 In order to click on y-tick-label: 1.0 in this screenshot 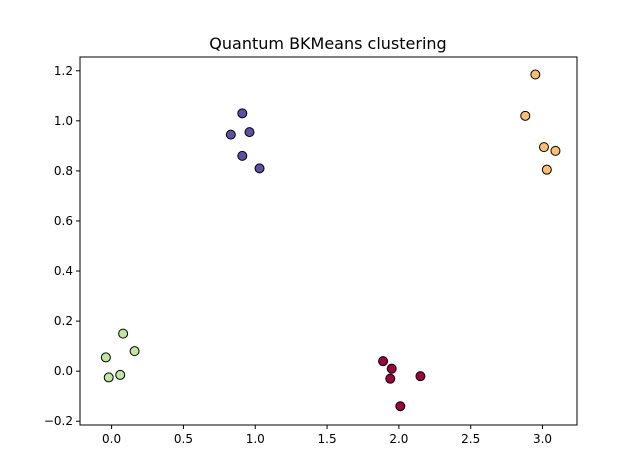, I will do `click(63, 121)`.